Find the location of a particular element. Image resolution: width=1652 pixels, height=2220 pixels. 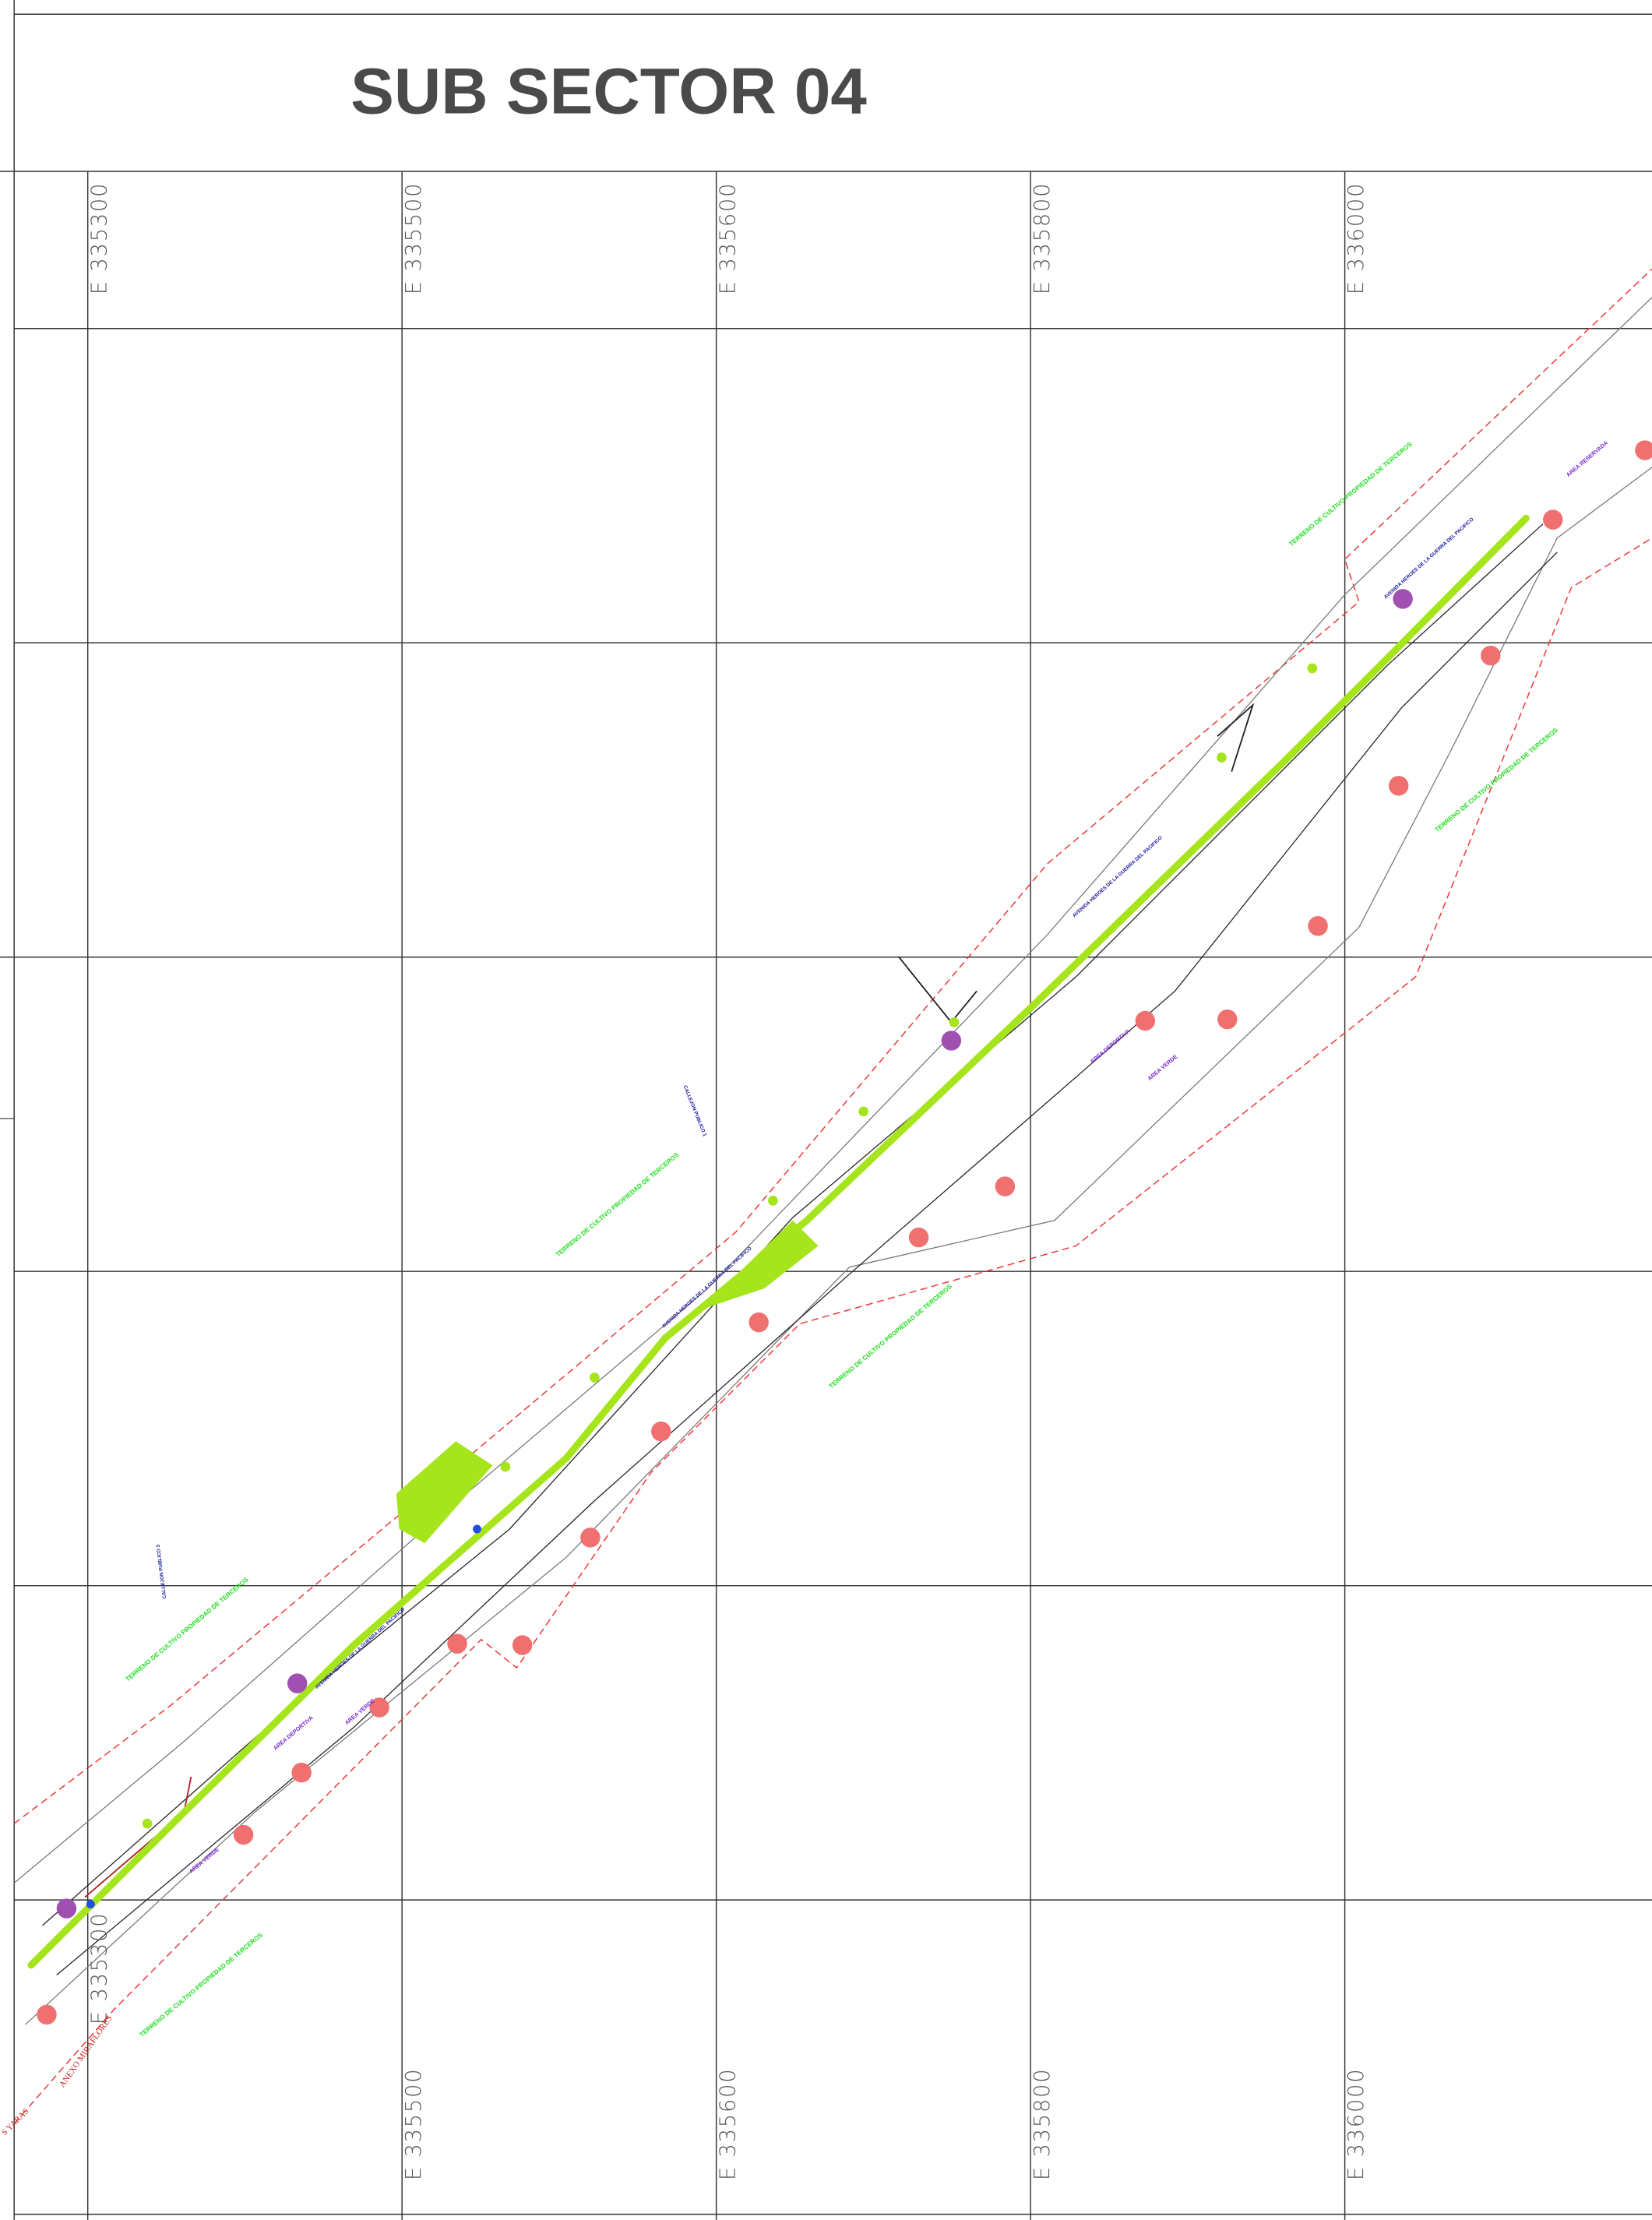

street-label: CALLEJON PUBLICO 3 is located at coordinates (162, 1571).